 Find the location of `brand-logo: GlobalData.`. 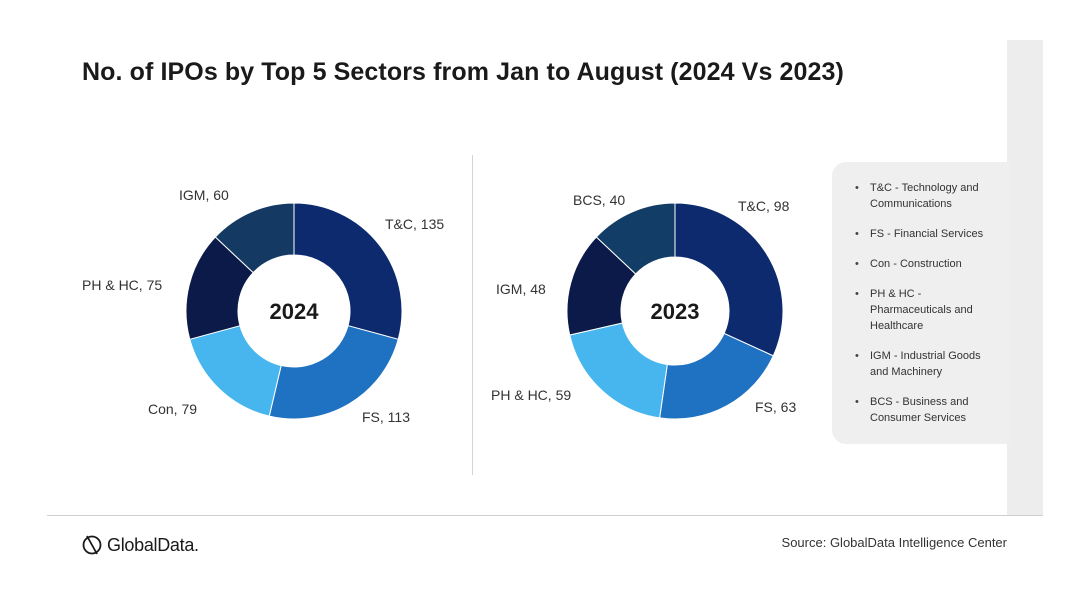

brand-logo: GlobalData. is located at coordinates (140, 545).